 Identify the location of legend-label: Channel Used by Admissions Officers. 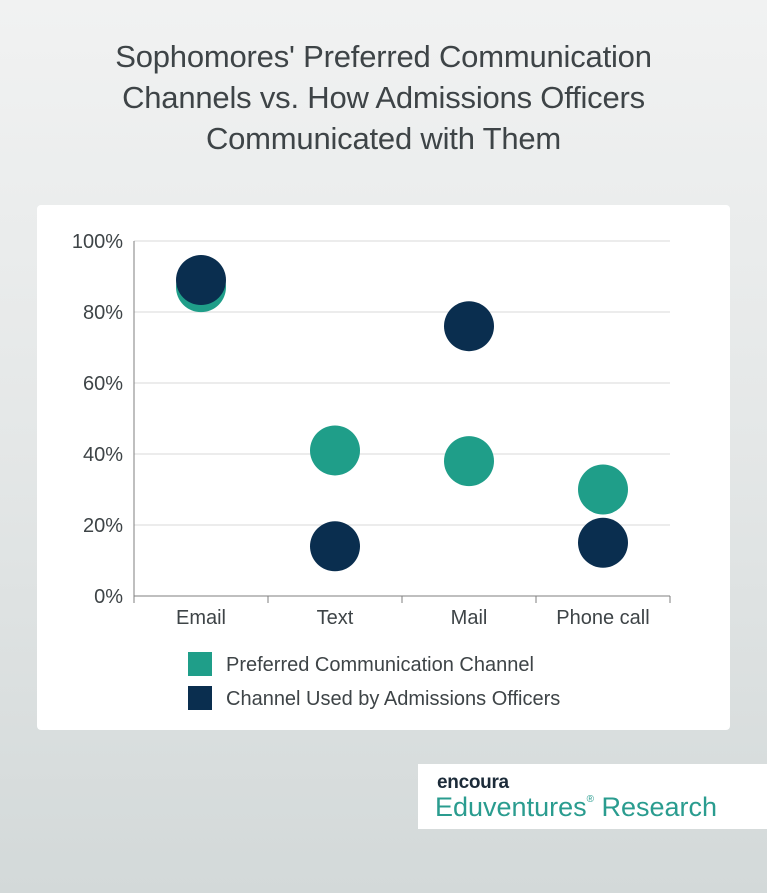
(393, 699).